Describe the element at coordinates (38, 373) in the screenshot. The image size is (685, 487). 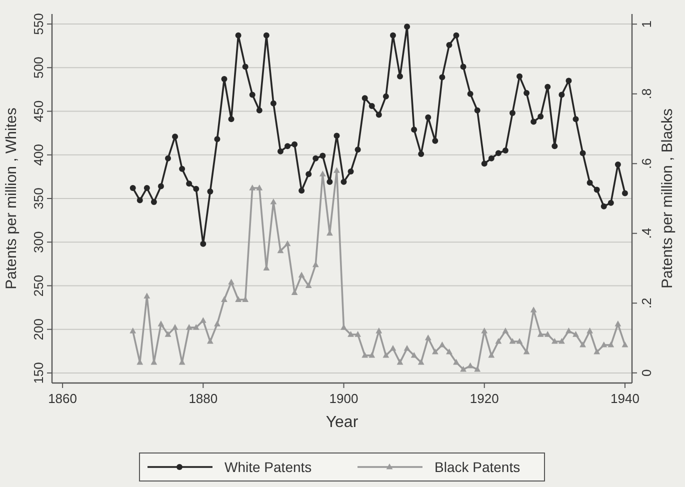
I see `y-tick-label: 150` at that location.